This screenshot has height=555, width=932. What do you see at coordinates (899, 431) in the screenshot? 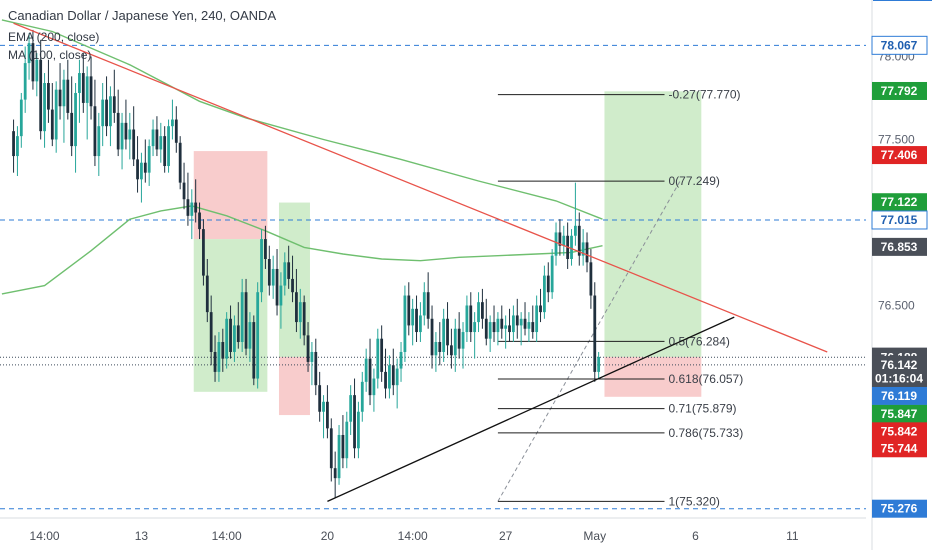
I see `price-badge-12: 75.842` at bounding box center [899, 431].